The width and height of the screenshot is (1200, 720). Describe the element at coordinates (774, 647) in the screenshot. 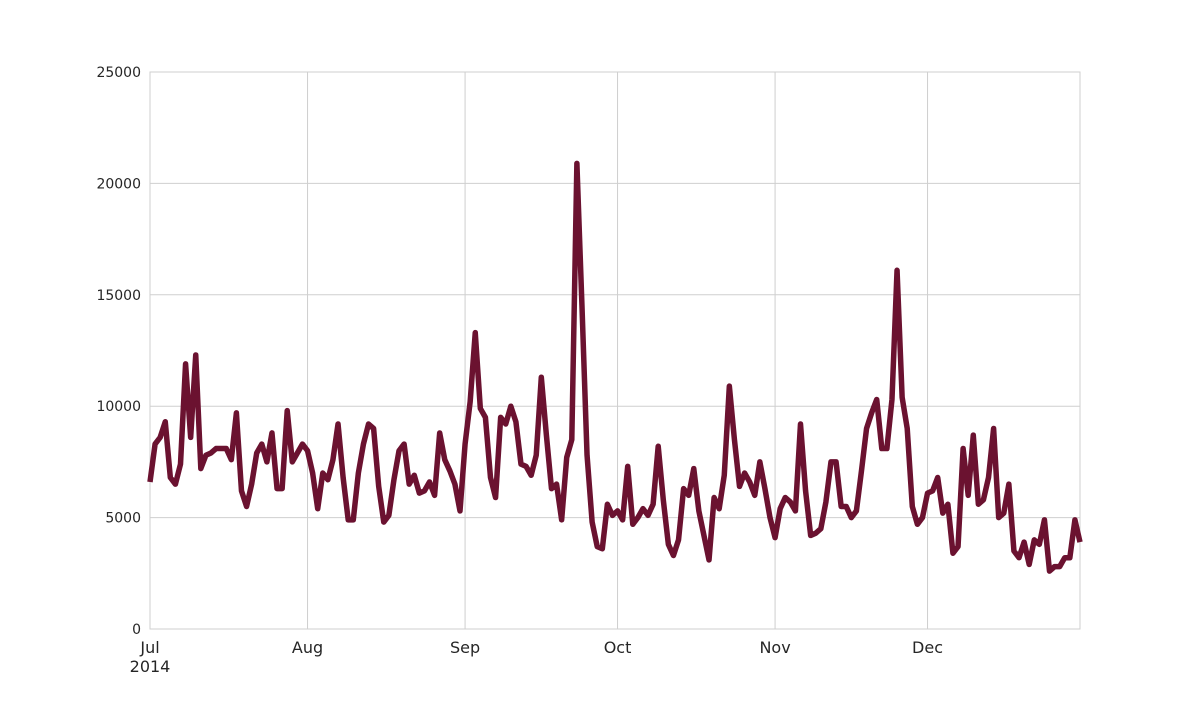

I see `x-tick-label: Nov` at that location.